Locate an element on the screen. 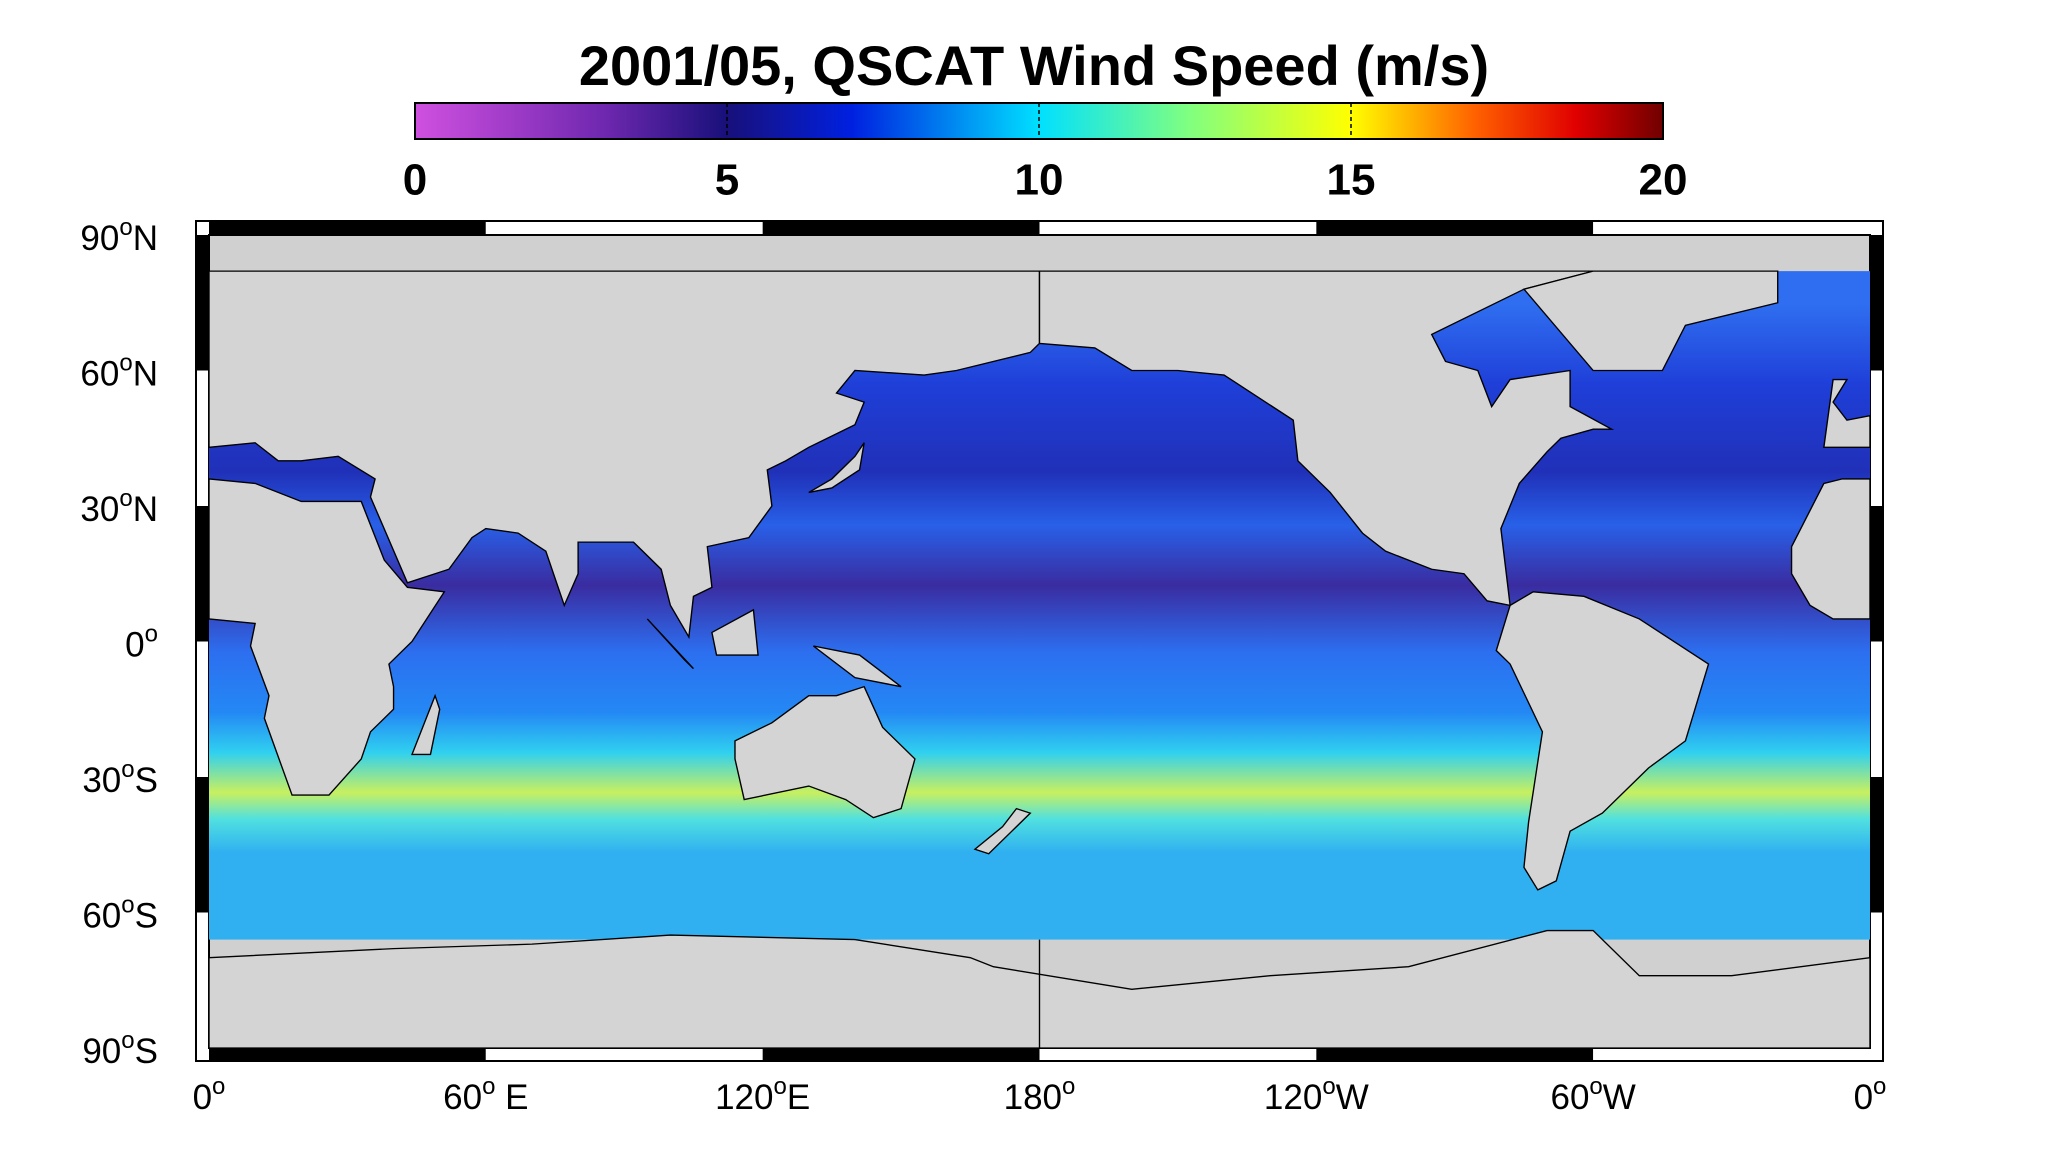 The height and width of the screenshot is (1159, 2069). latitude-label: 90oS is located at coordinates (120, 1049).